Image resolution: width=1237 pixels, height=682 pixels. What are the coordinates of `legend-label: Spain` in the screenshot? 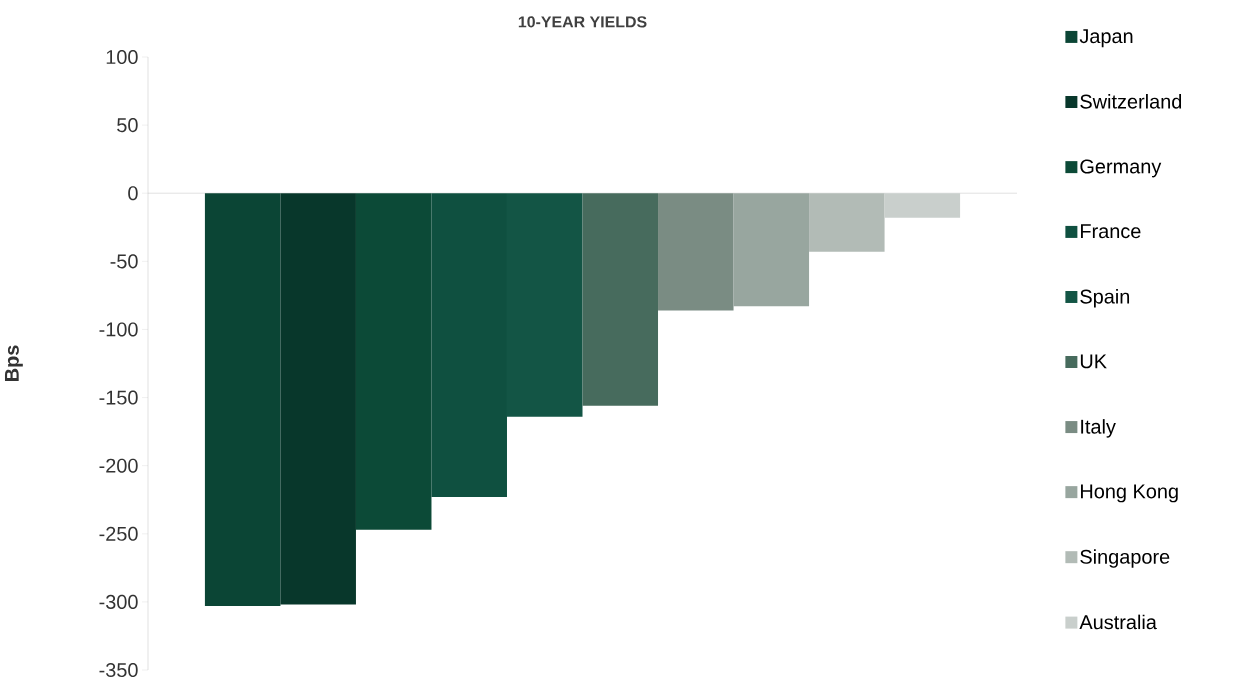 It's located at (1105, 298).